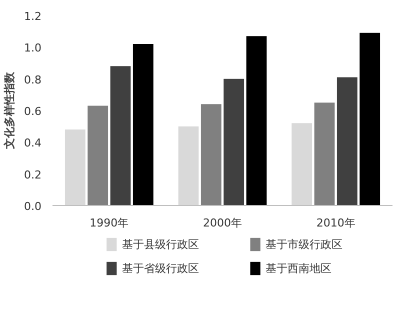 This screenshot has height=335, width=419. I want to click on x-tick-label: 2000年, so click(222, 223).